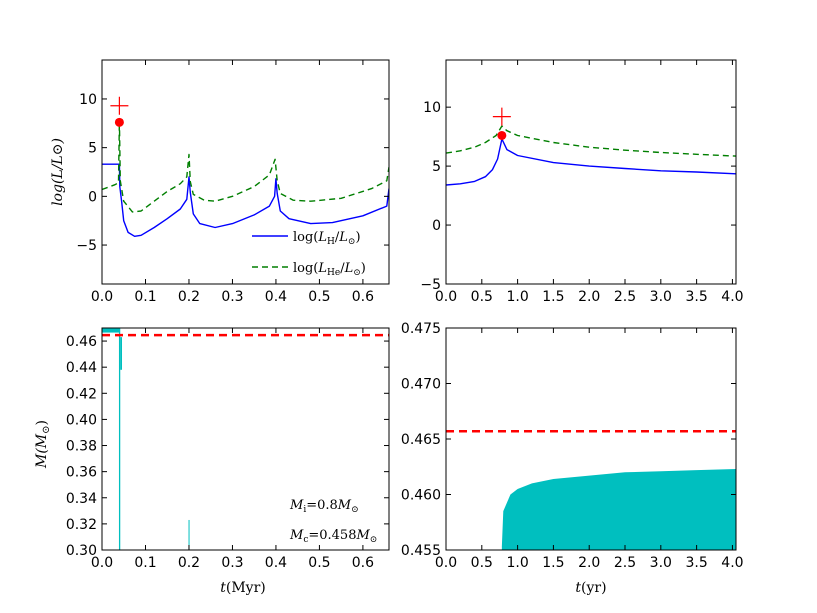 This screenshot has width=817, height=613. What do you see at coordinates (421, 551) in the screenshot?
I see `y-tick-label: 0.455` at bounding box center [421, 551].